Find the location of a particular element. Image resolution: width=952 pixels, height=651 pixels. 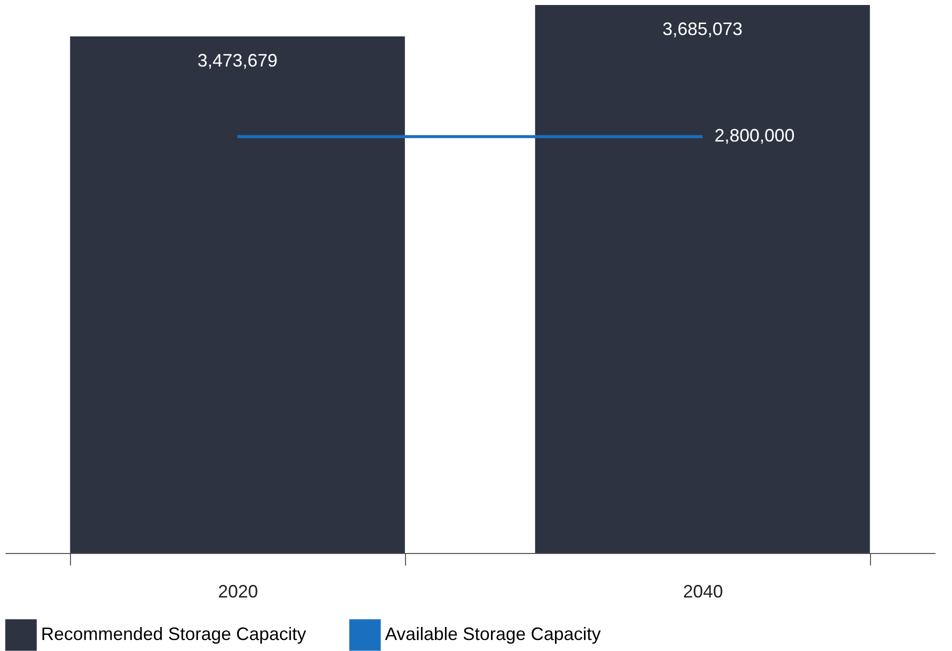

x-tick-label: 2020 is located at coordinates (238, 592).